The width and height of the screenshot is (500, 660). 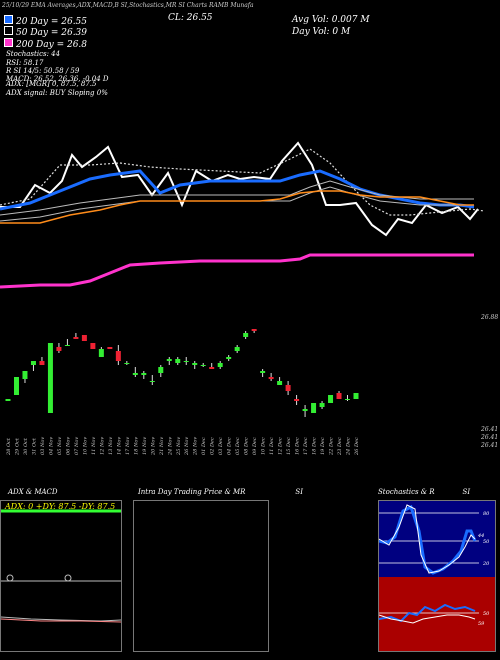 What do you see at coordinates (43, 446) in the screenshot?
I see `date-label: 03 Nov` at bounding box center [43, 446].